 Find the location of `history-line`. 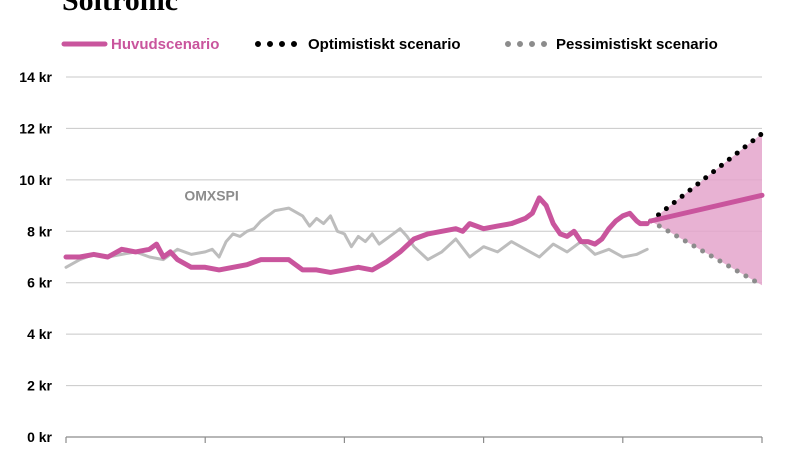

history-line is located at coordinates (356, 235).